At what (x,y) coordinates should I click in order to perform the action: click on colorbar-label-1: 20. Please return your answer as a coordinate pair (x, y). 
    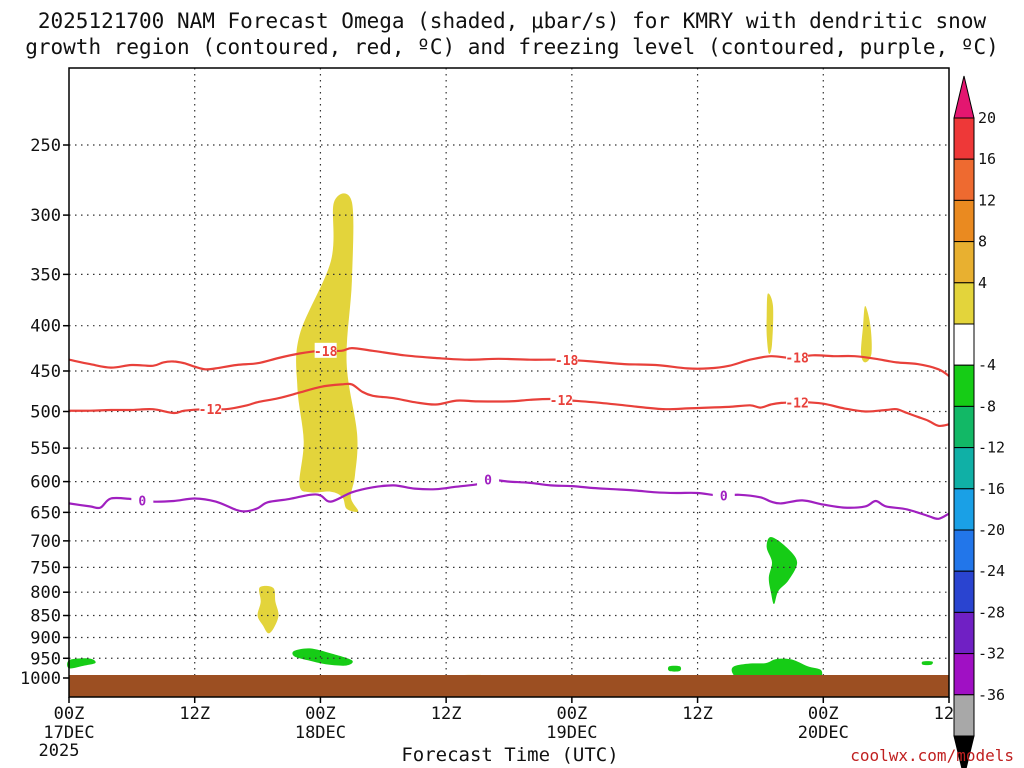
    Looking at the image, I should click on (987, 118).